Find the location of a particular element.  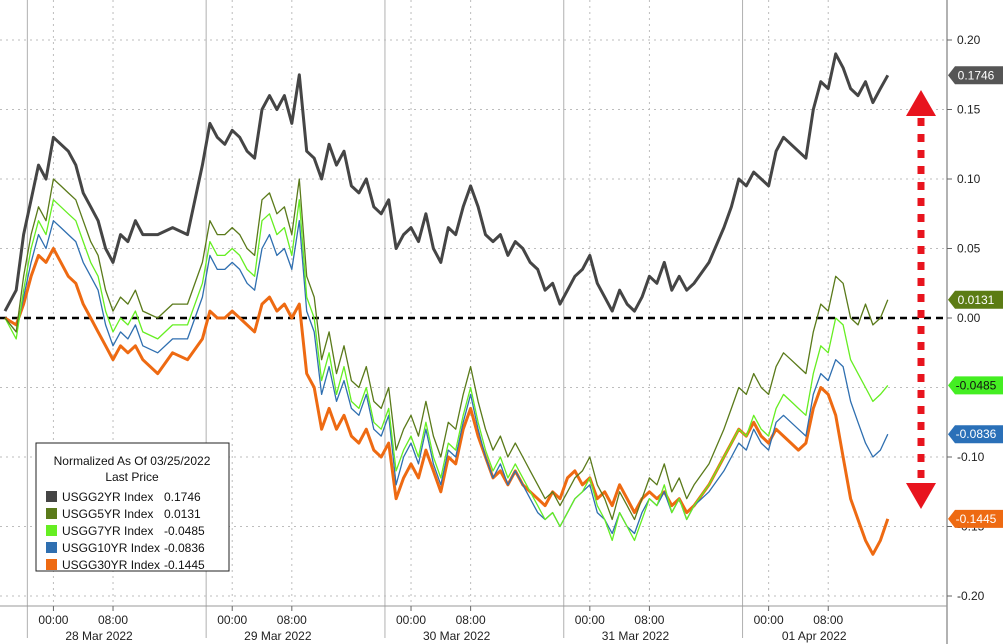

last-value-tag-text-usgg10yr: -0.0836 is located at coordinates (976, 434).